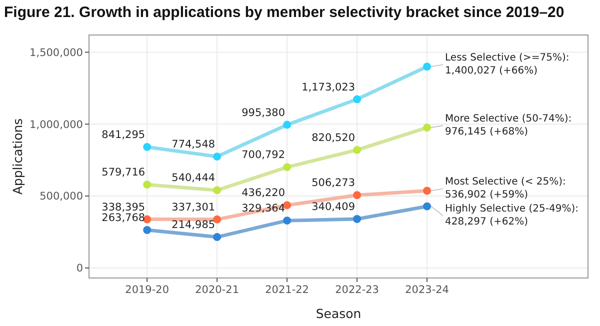 The height and width of the screenshot is (326, 600). What do you see at coordinates (61, 196) in the screenshot?
I see `y-tick-label: 500,000` at bounding box center [61, 196].